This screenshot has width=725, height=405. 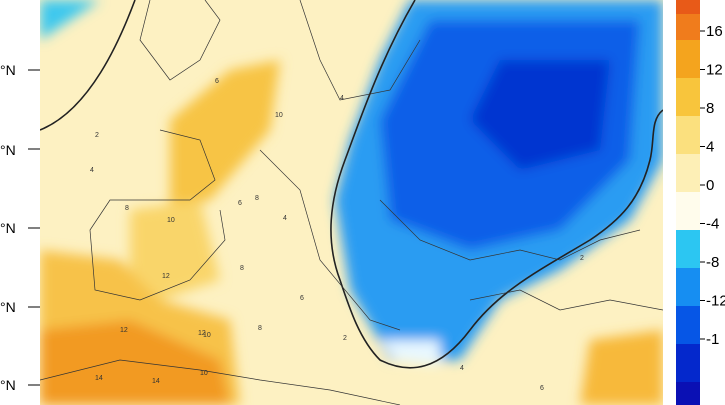 I want to click on colorbar-label: 4, so click(x=710, y=147).